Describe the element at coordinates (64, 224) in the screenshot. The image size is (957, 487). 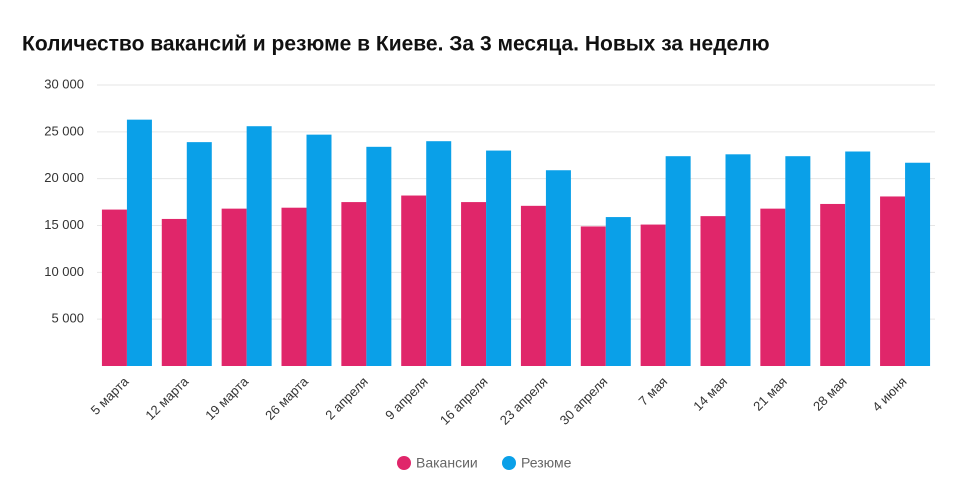
I see `y-tick-label: 15 000` at that location.